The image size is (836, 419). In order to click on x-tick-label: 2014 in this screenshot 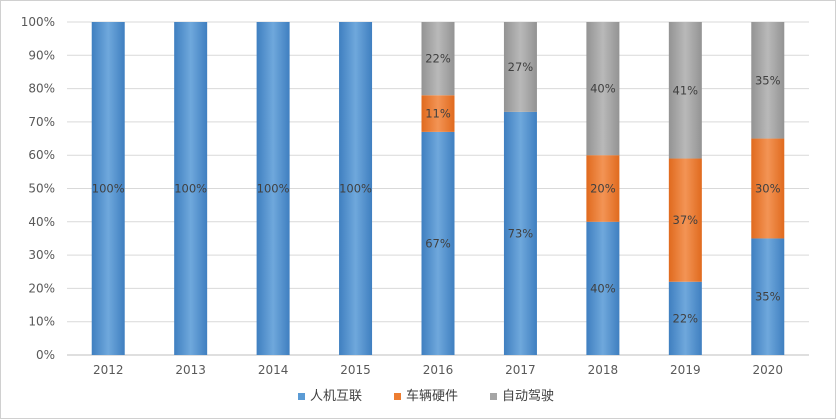, I will do `click(273, 370)`.